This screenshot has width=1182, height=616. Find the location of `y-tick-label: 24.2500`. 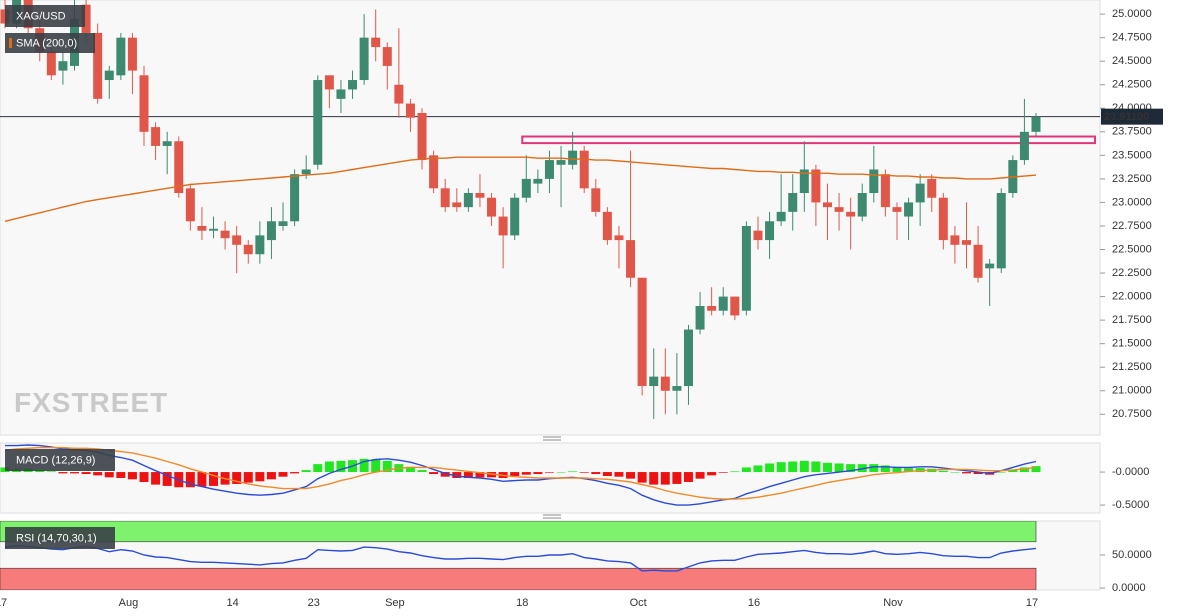

y-tick-label: 24.2500 is located at coordinates (1132, 85).